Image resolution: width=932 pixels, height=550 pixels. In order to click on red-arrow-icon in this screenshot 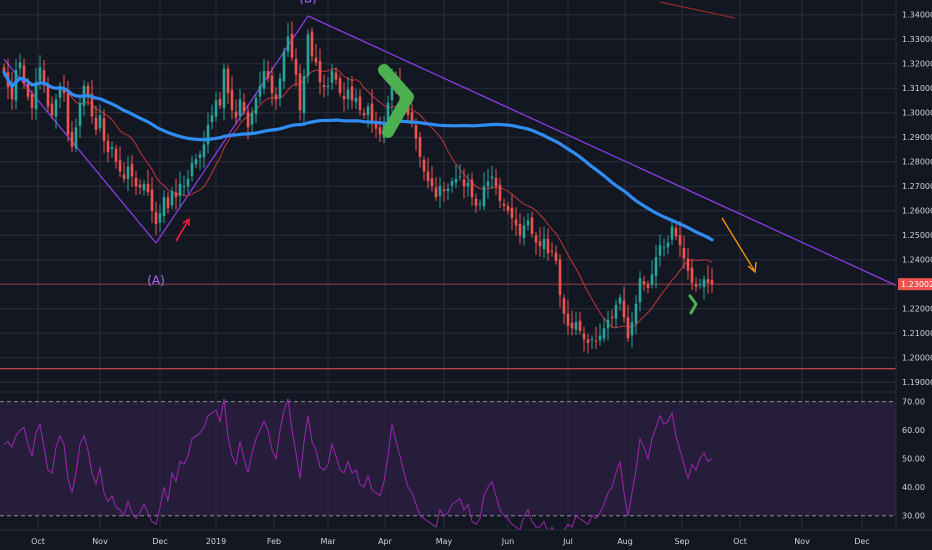, I will do `click(182, 231)`.